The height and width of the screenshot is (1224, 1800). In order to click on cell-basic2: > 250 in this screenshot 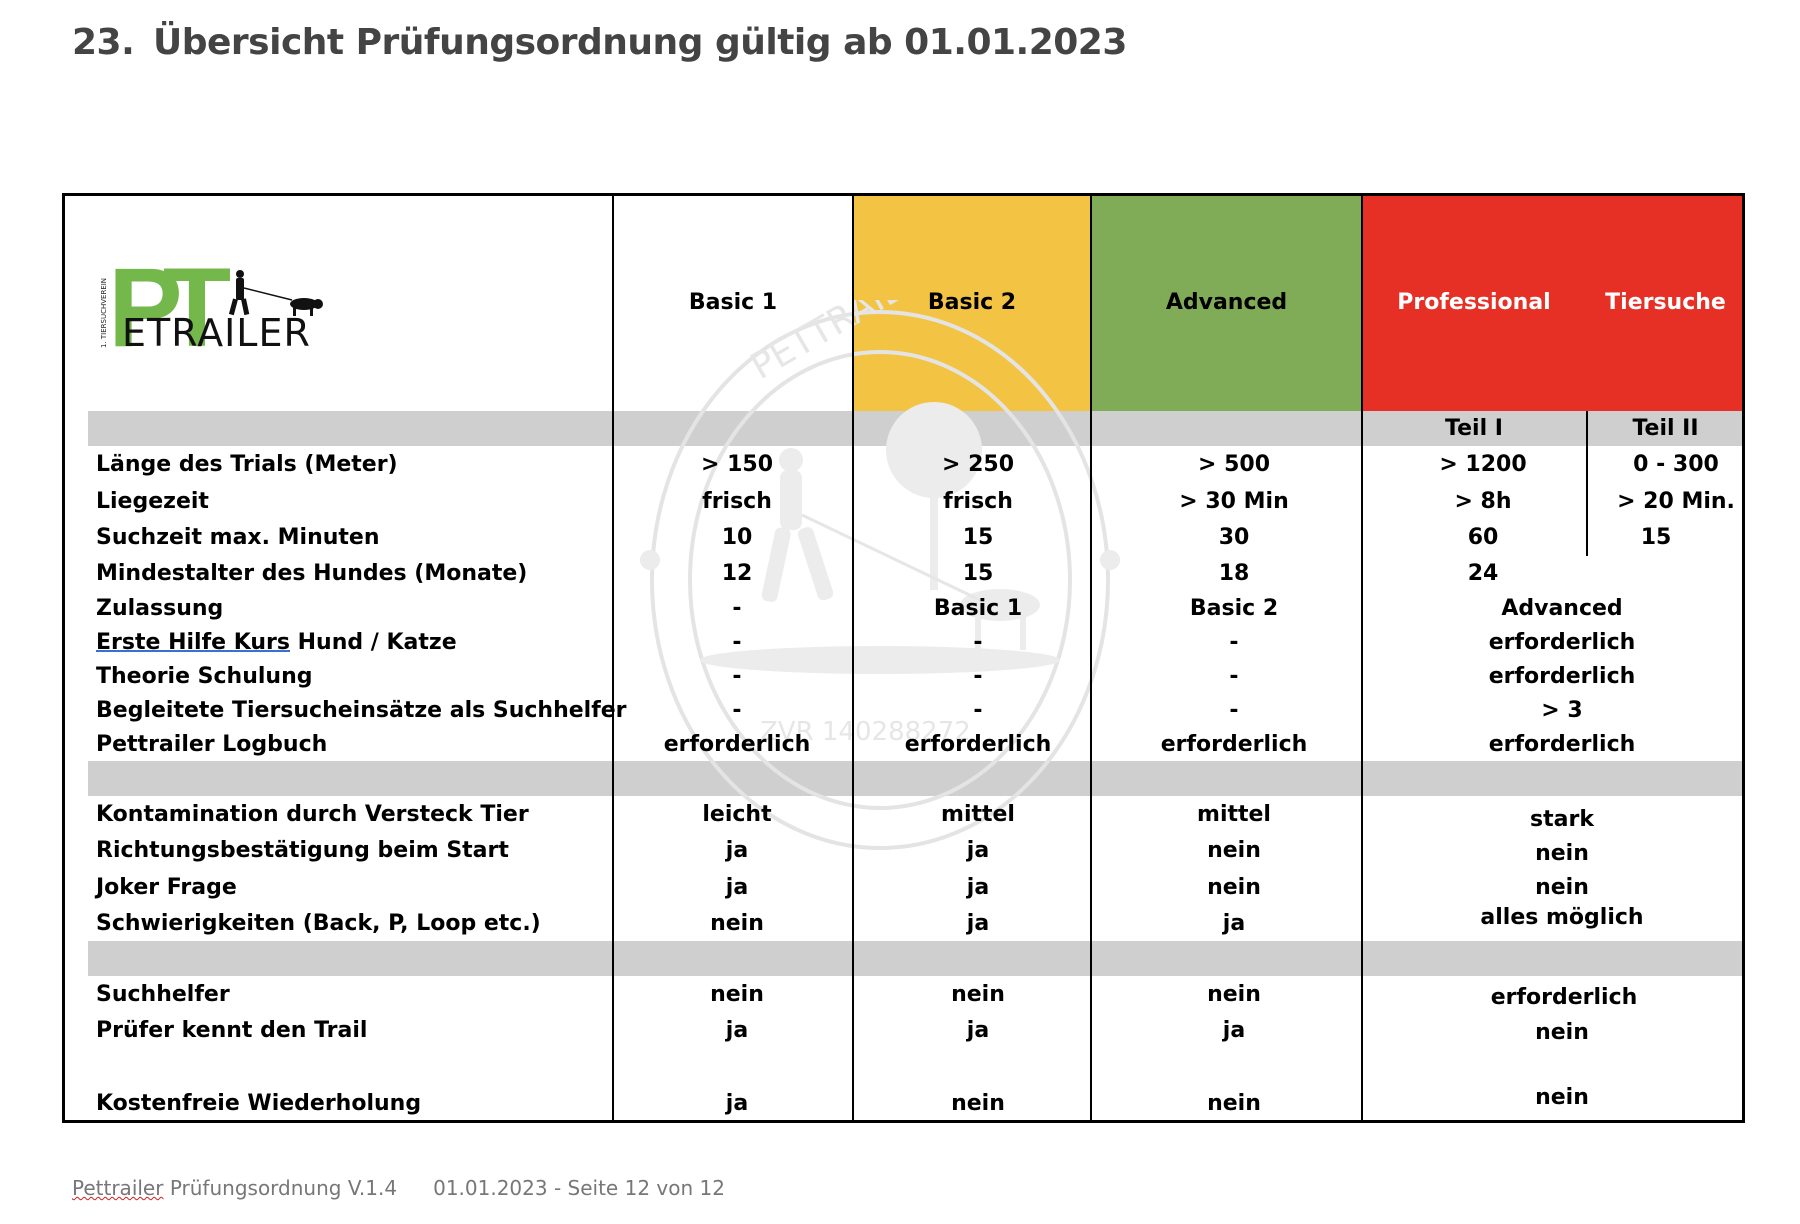, I will do `click(978, 464)`.